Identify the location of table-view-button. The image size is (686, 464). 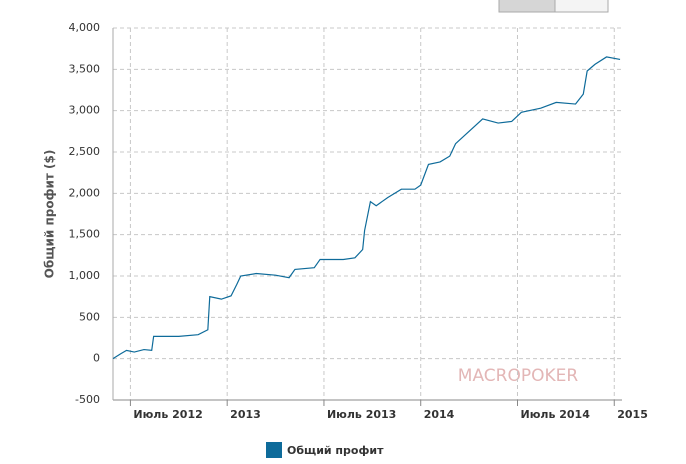
(581, 6).